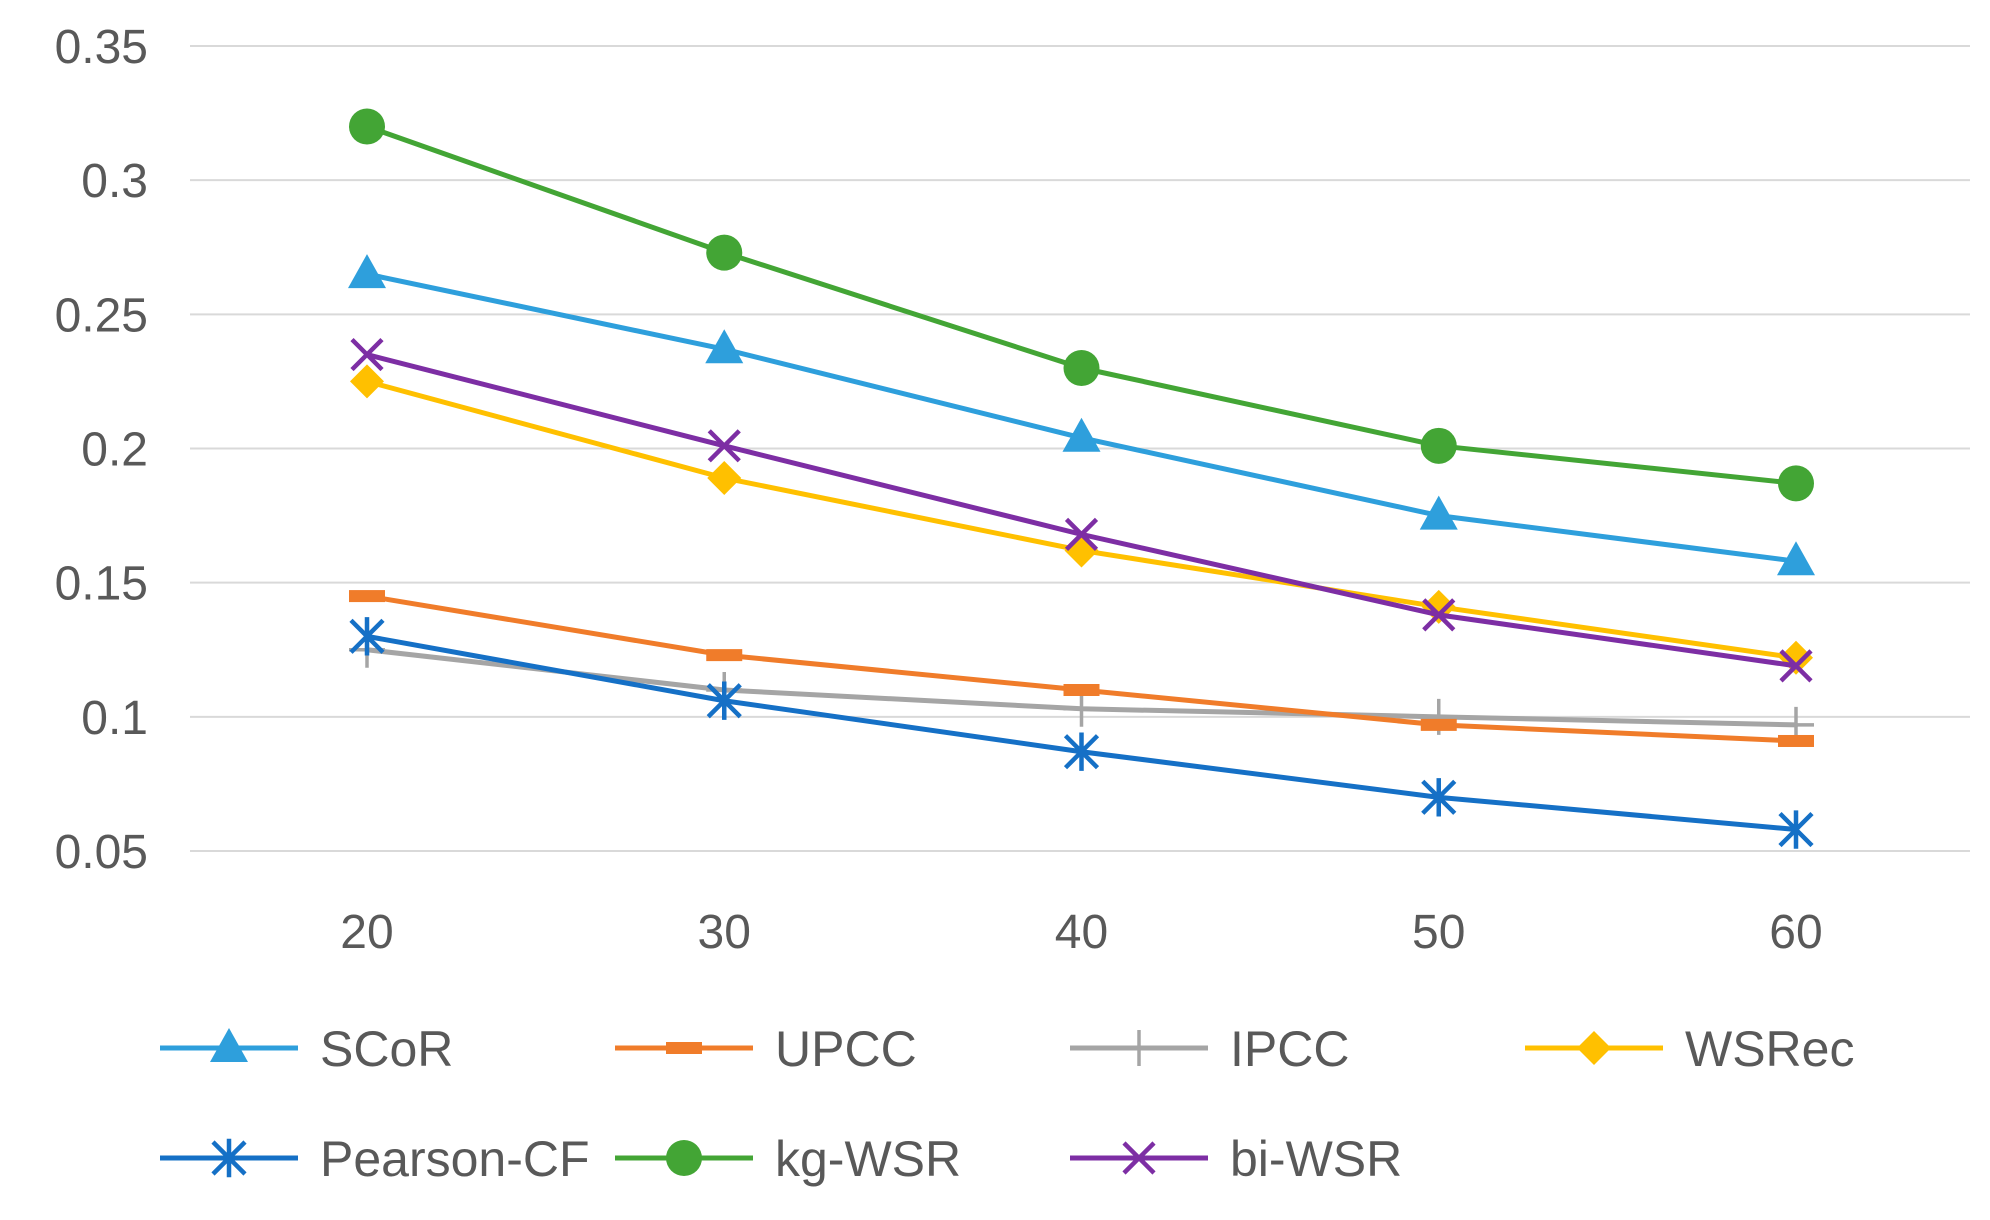  Describe the element at coordinates (846, 1049) in the screenshot. I see `legend-label: UPCC` at that location.